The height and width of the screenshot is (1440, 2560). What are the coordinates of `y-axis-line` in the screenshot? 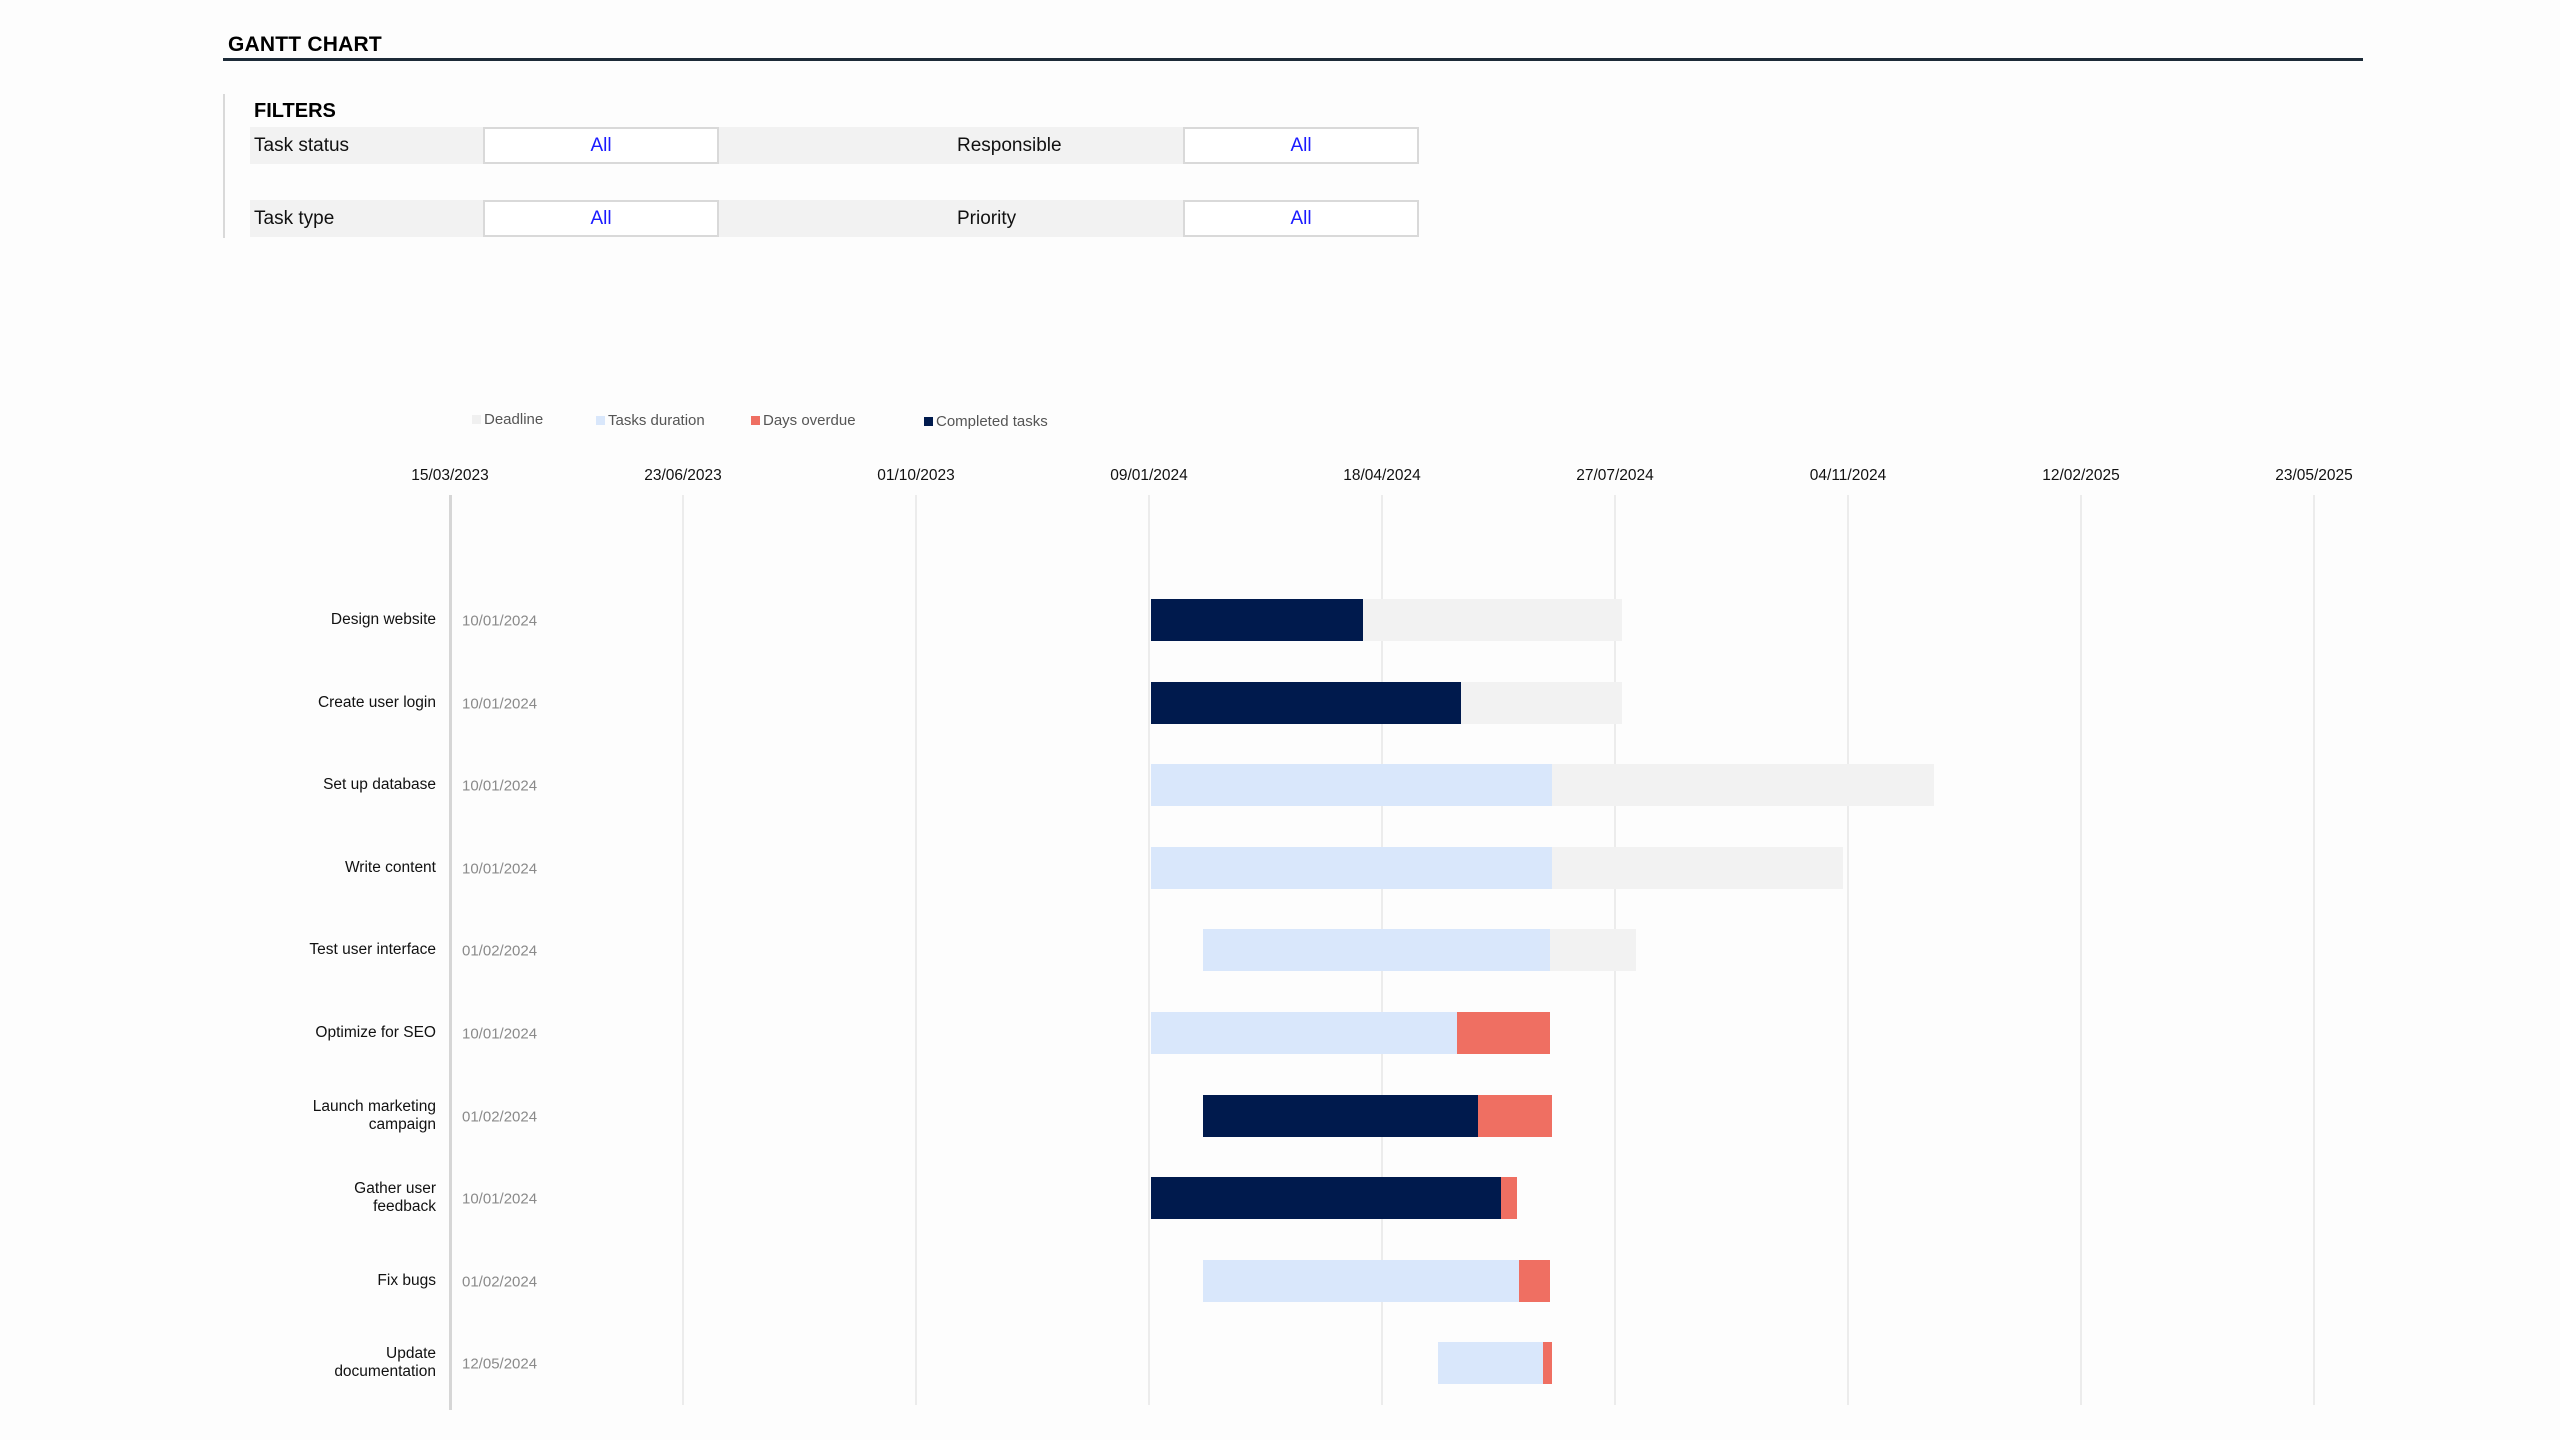 It's located at (450, 952).